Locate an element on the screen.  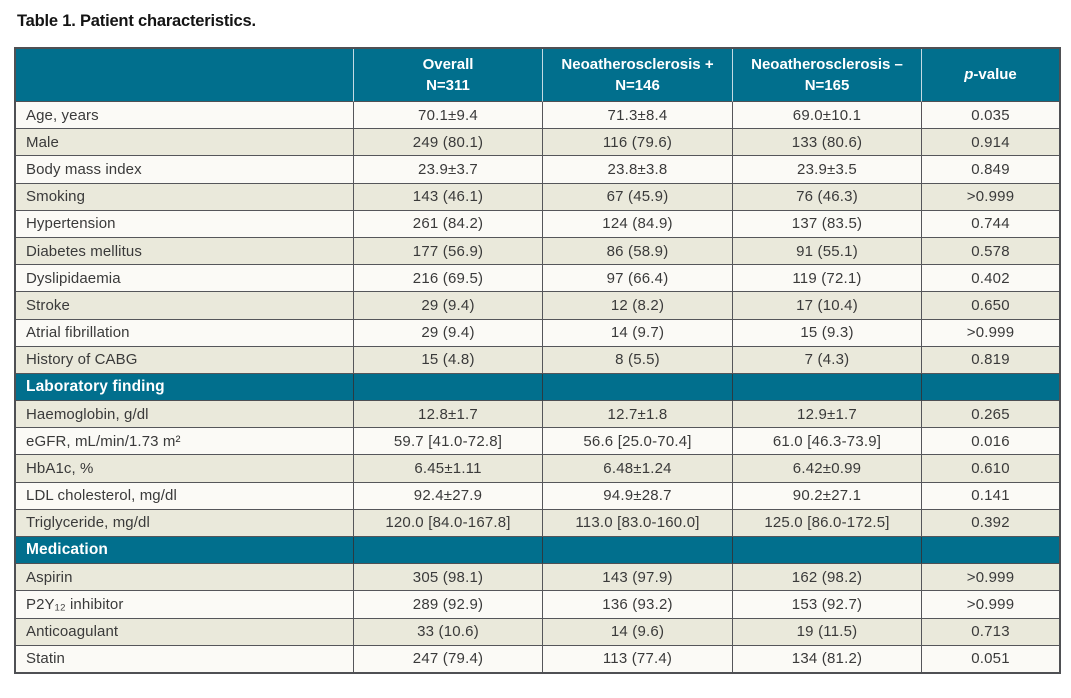
cell-value: 0.402 is located at coordinates (990, 279).